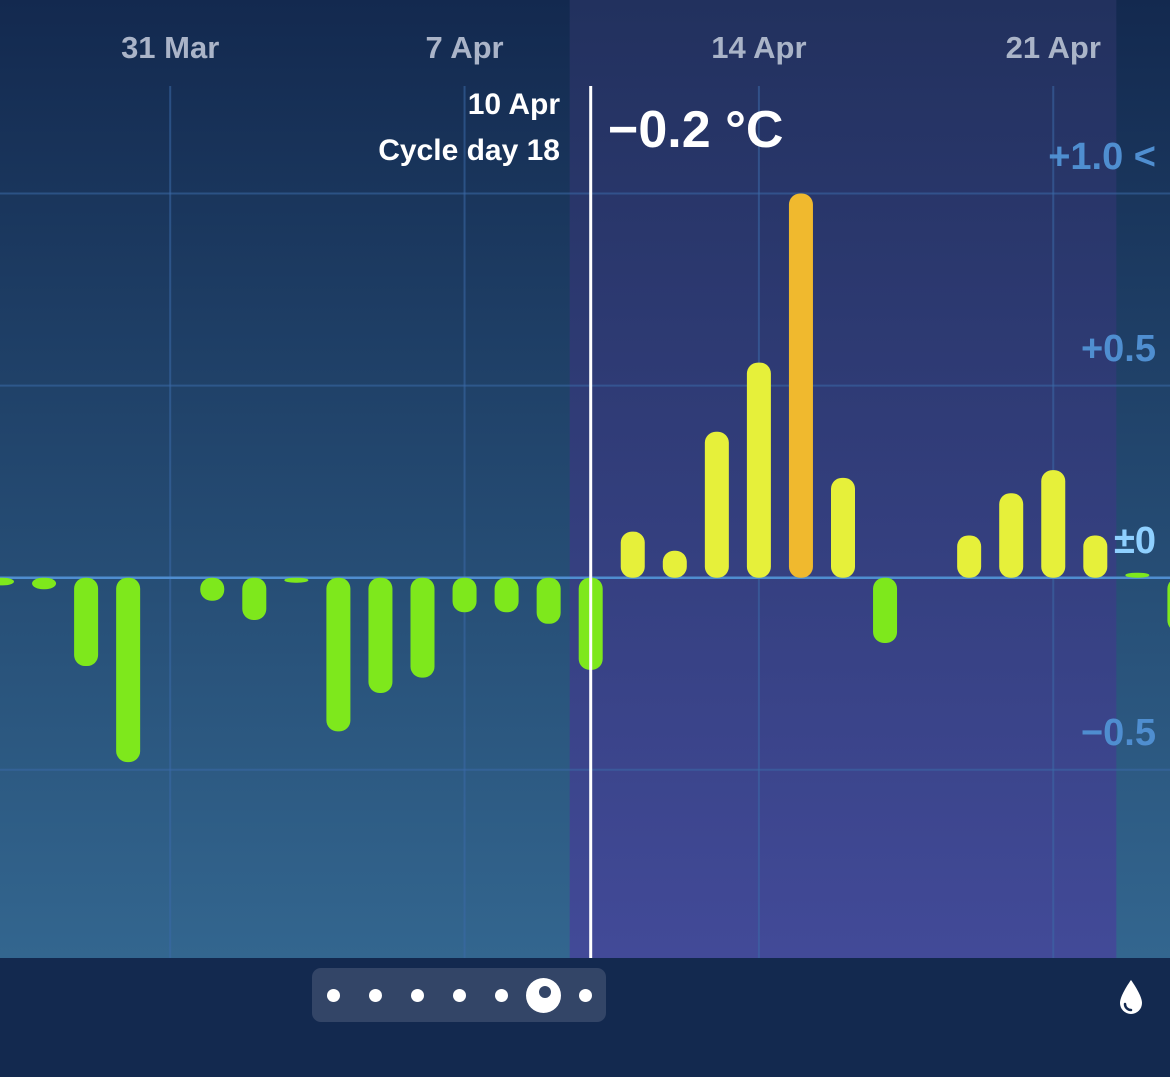  I want to click on drop-icon, so click(1131, 996).